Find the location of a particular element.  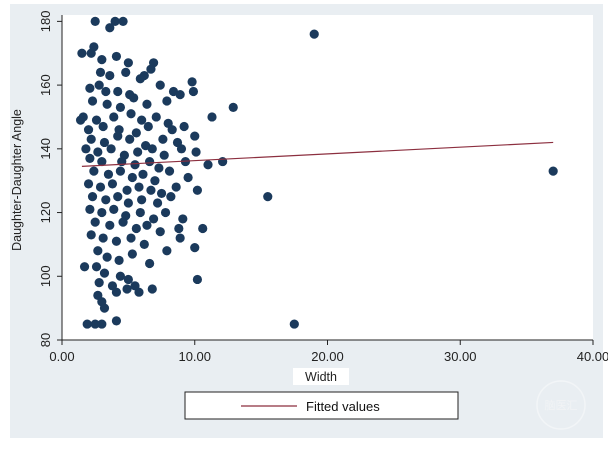

fitted-values-line is located at coordinates (317, 154).